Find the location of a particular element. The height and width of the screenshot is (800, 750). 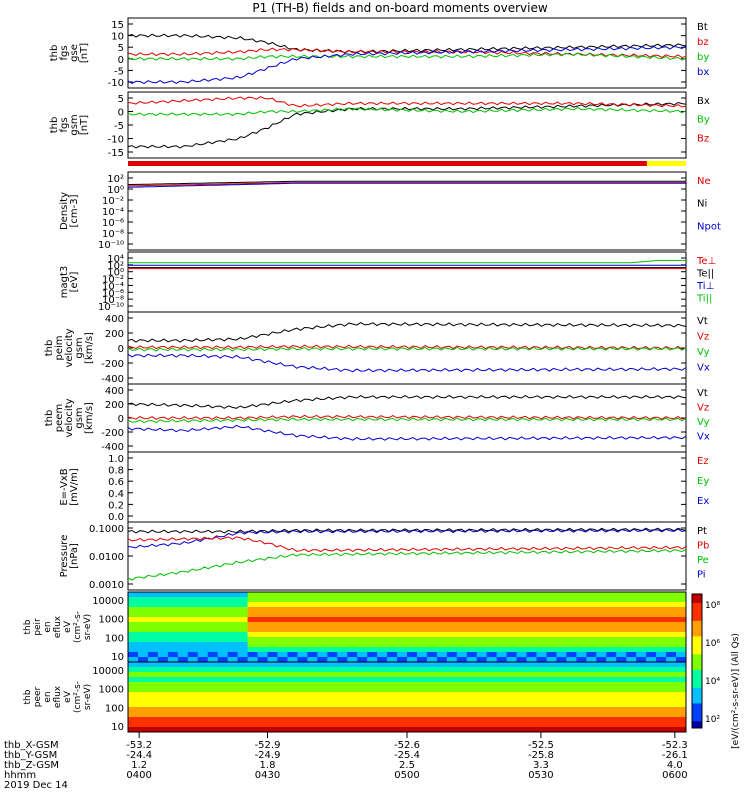

y-axis-label-line: fgs is located at coordinates (64, 52).